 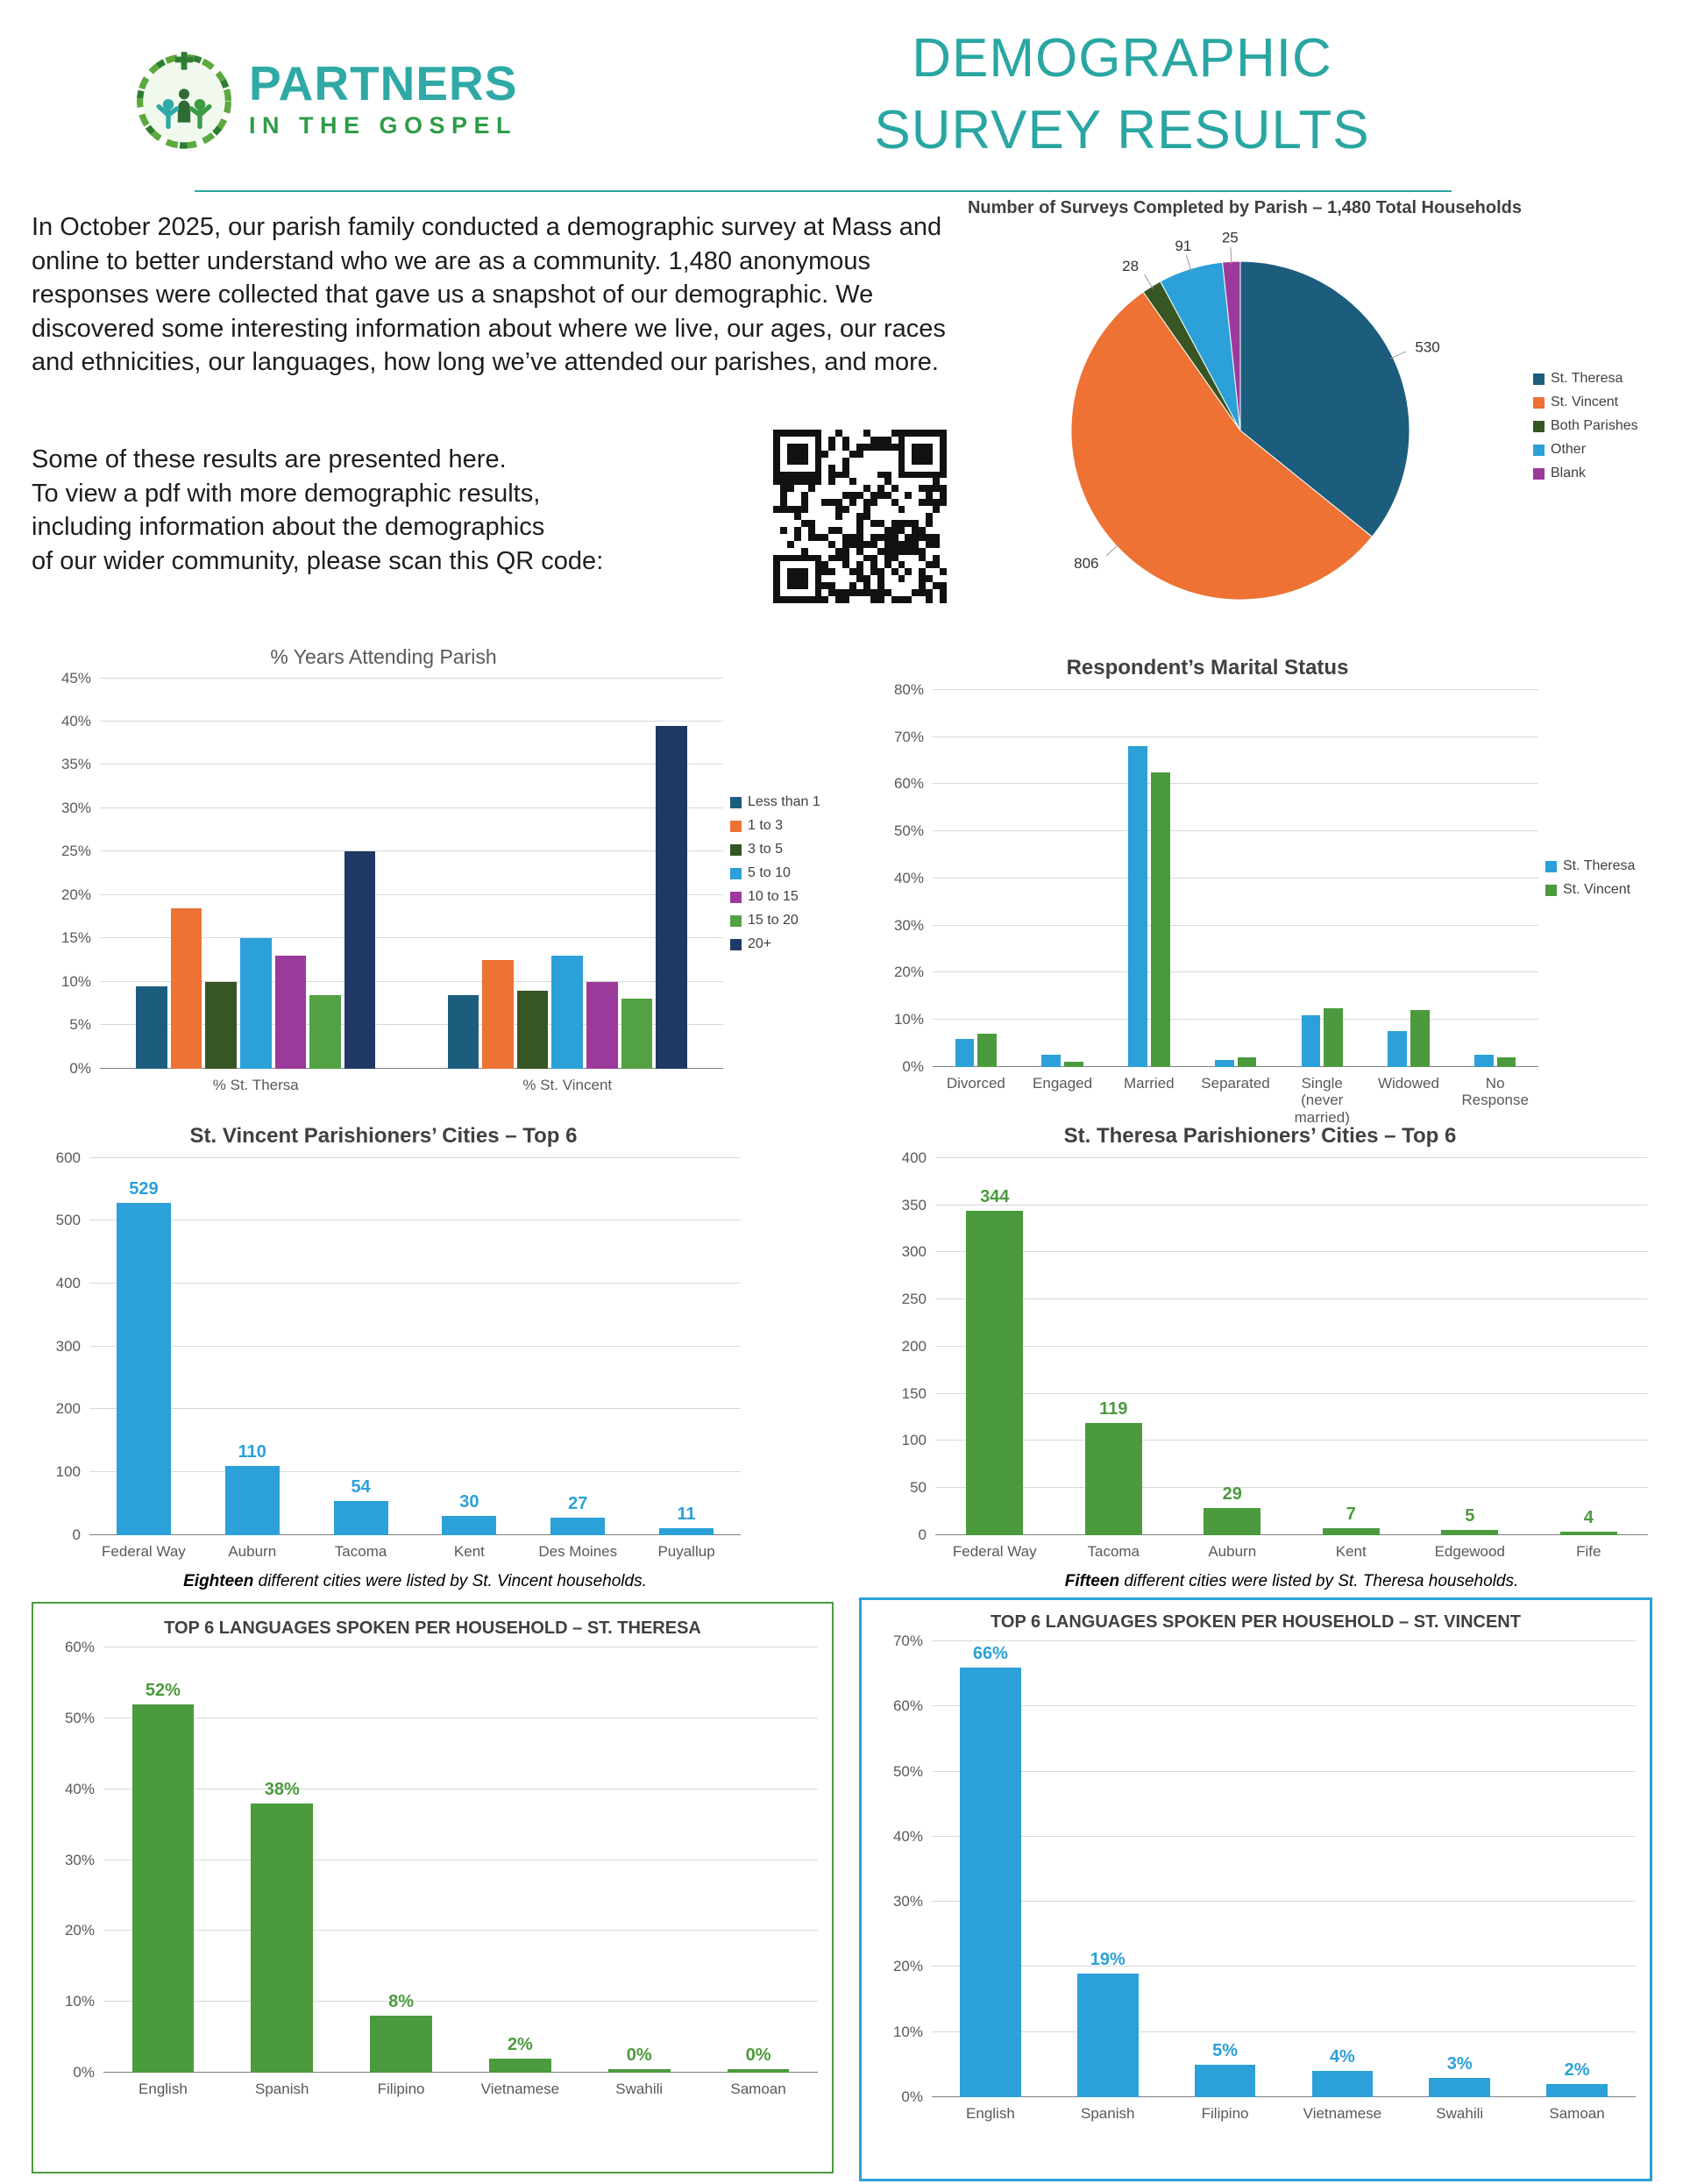 What do you see at coordinates (1593, 878) in the screenshot?
I see `legend: St. Theresa St. Vincent` at bounding box center [1593, 878].